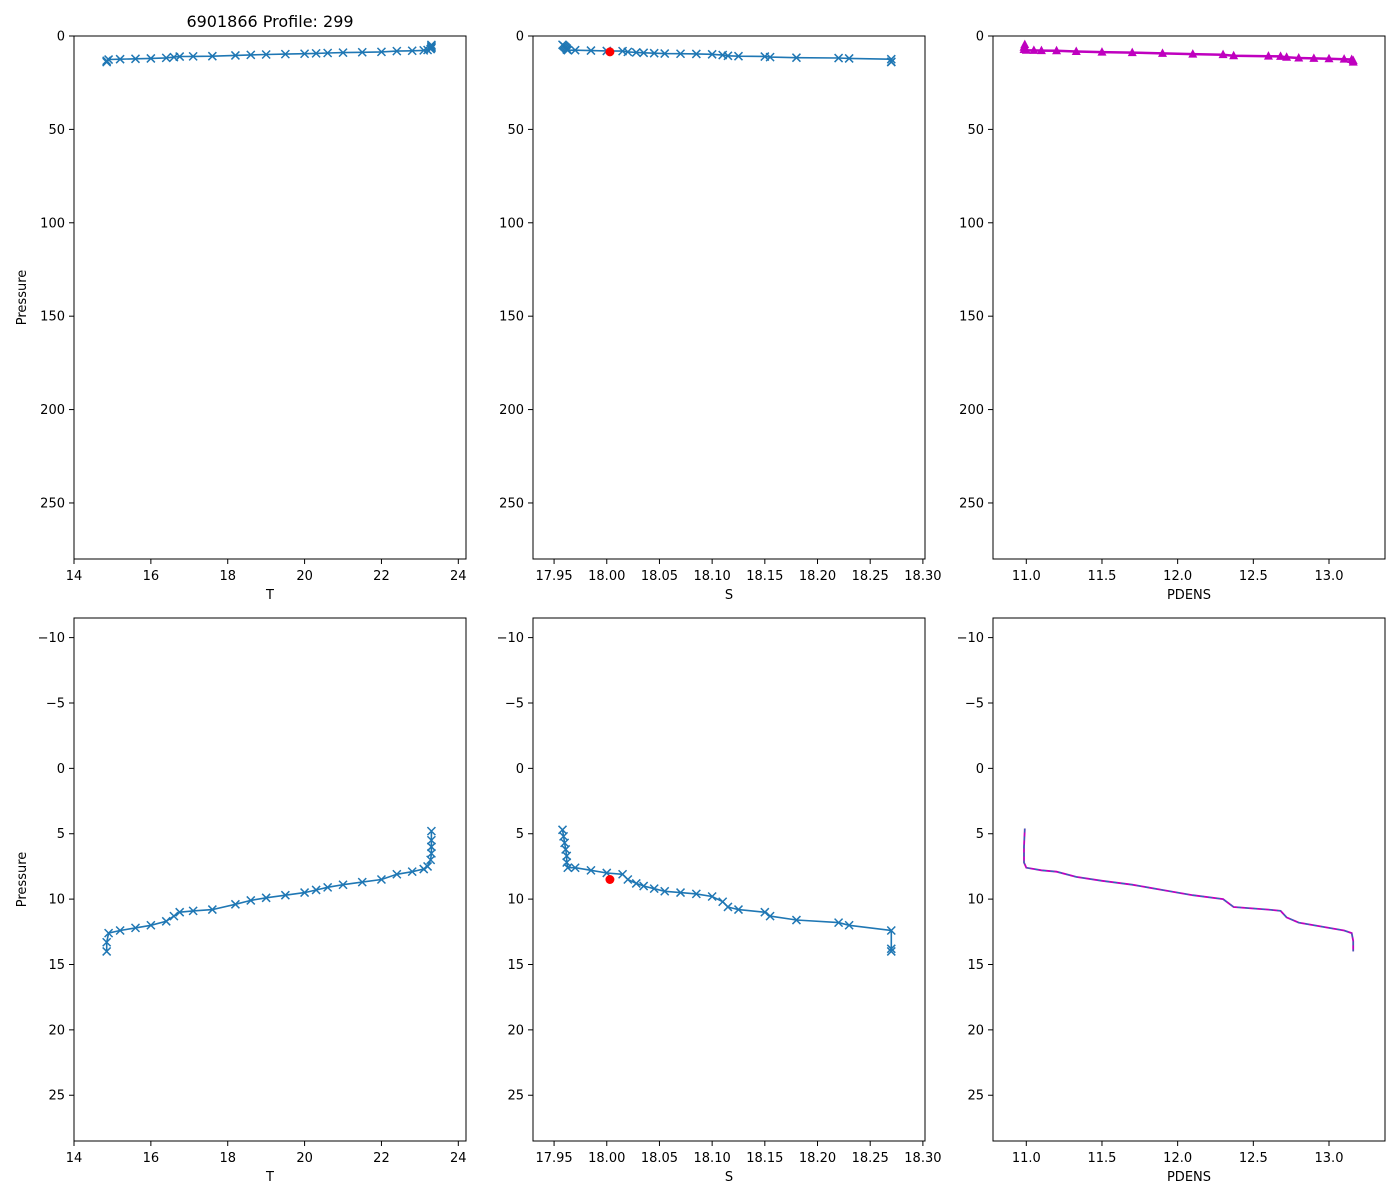 The height and width of the screenshot is (1200, 1400). Describe the element at coordinates (151, 1158) in the screenshot. I see `x-tick-label: 16` at that location.